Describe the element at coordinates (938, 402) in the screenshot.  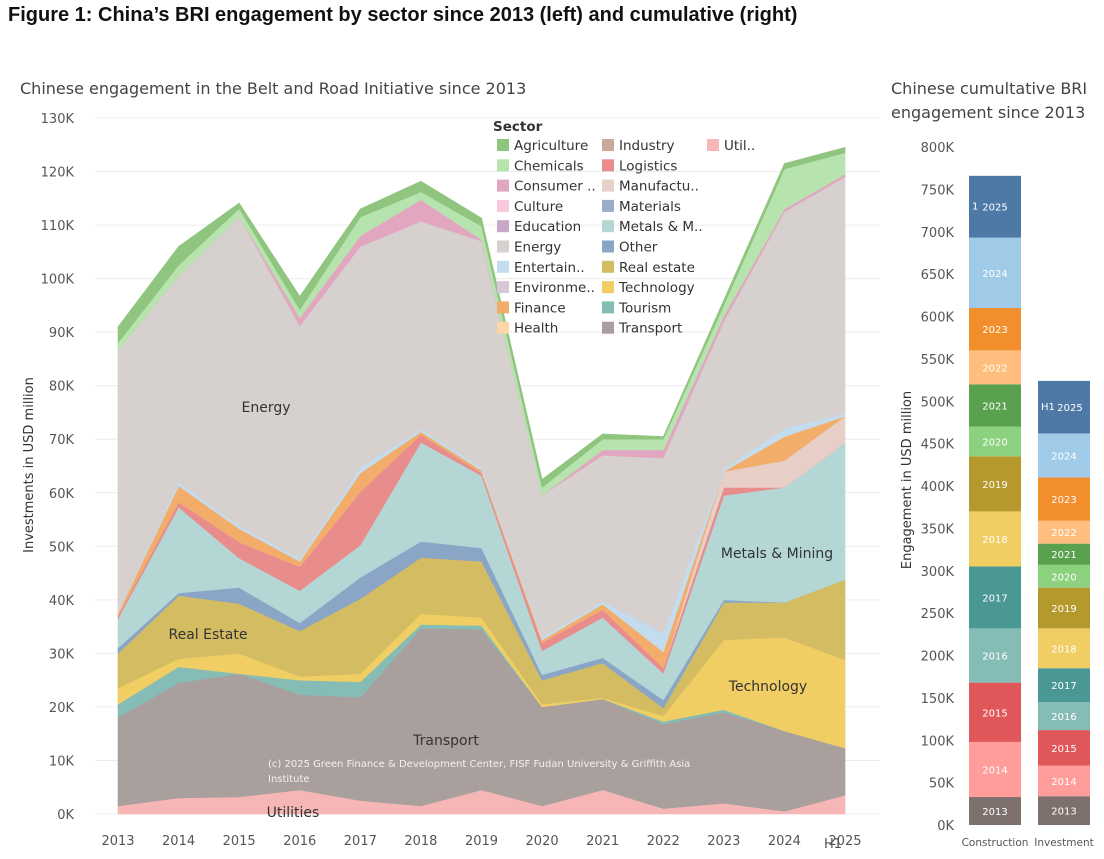
I see `y-tick-label: 500K` at that location.